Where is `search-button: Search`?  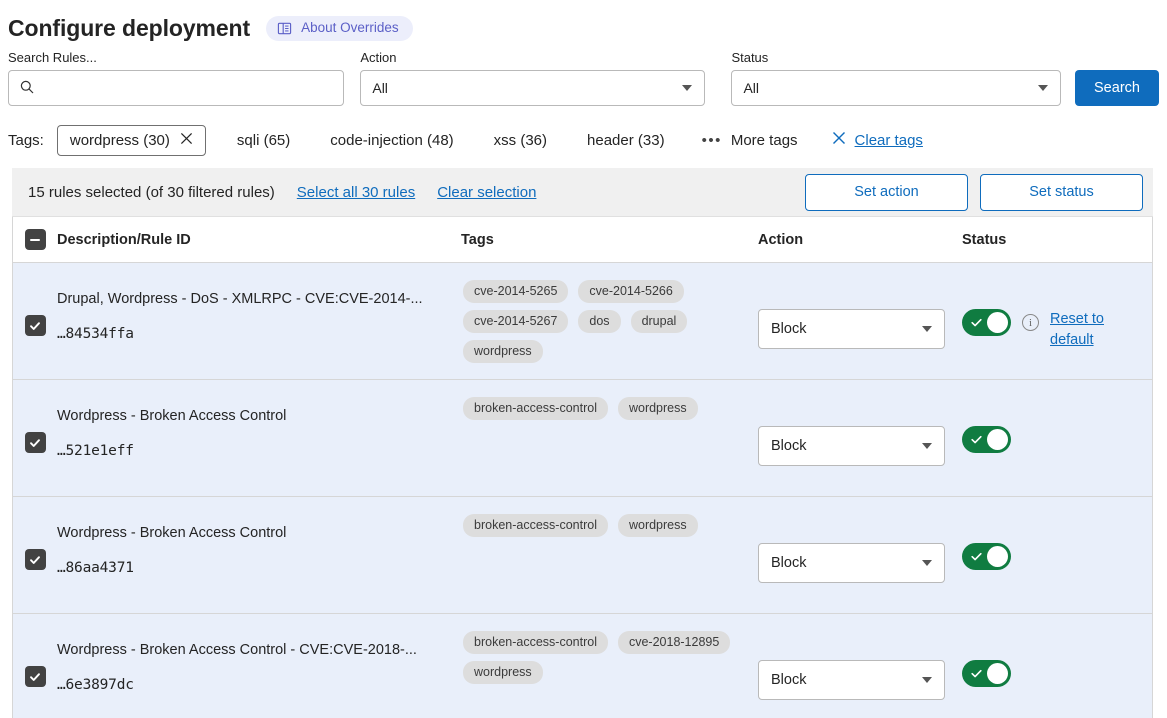
search-button: Search is located at coordinates (1117, 88).